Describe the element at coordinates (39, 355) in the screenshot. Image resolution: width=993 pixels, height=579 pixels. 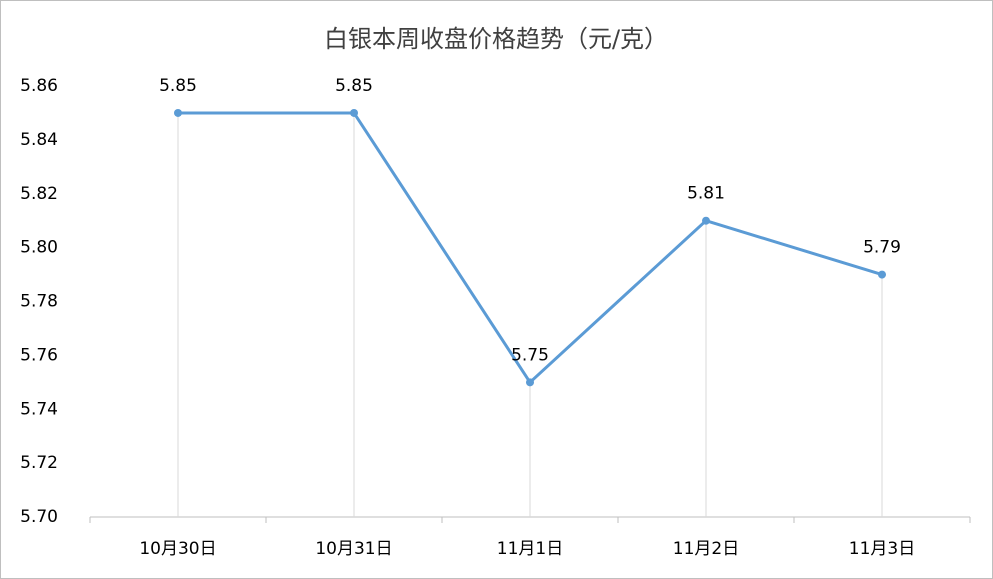
I see `y-tick-label: 5.76` at that location.